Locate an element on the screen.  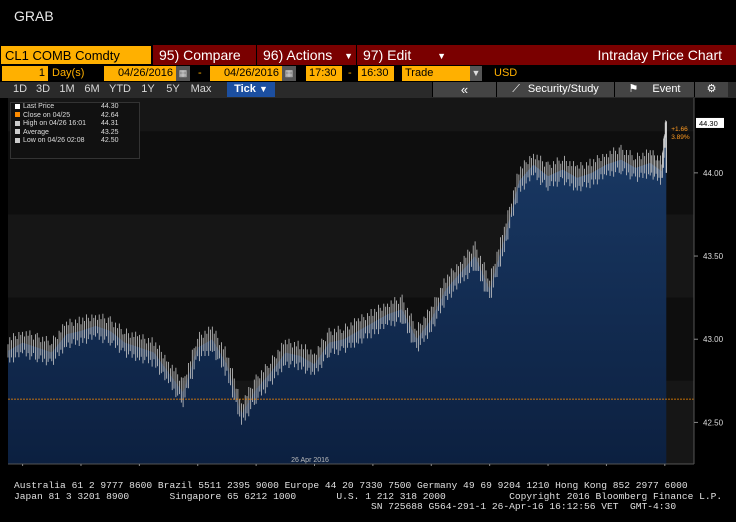
period-unit-label: Day(s) is located at coordinates (68, 73).